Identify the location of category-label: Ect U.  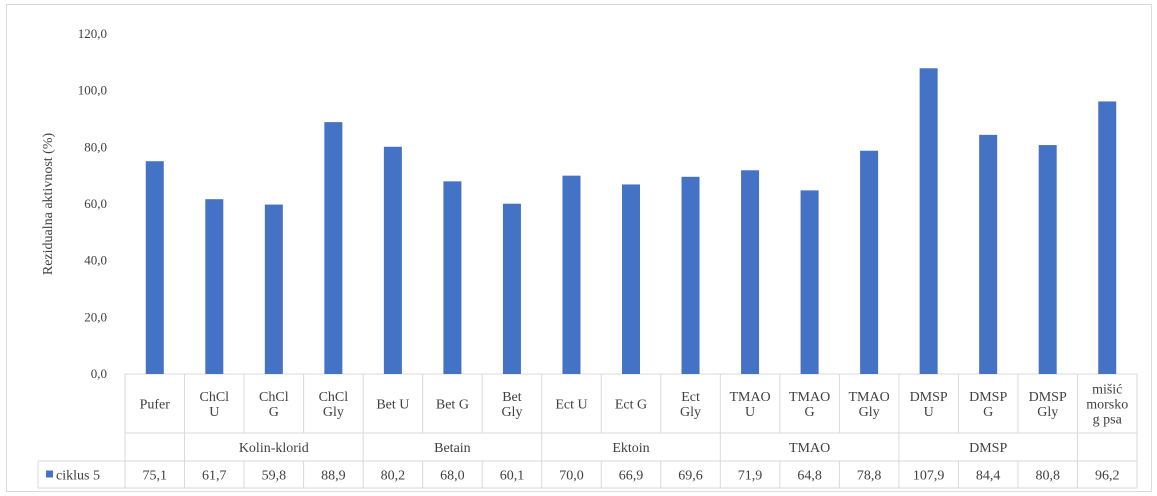
(571, 405).